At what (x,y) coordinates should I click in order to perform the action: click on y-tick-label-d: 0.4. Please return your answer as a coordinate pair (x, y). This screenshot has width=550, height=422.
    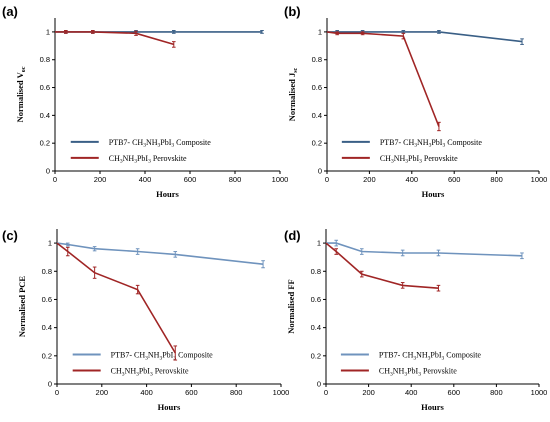
    Looking at the image, I should click on (316, 327).